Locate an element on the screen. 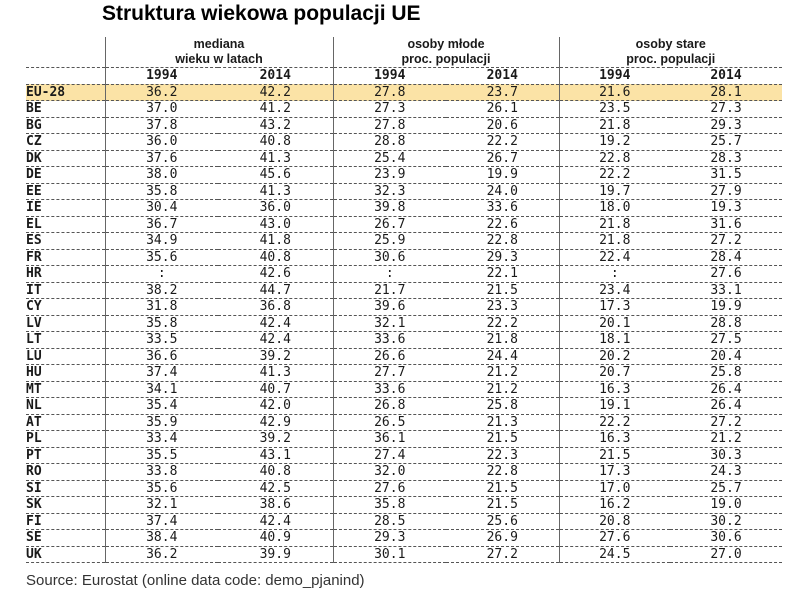 This screenshot has width=788, height=610. value-cell: 39.2 is located at coordinates (275, 356).